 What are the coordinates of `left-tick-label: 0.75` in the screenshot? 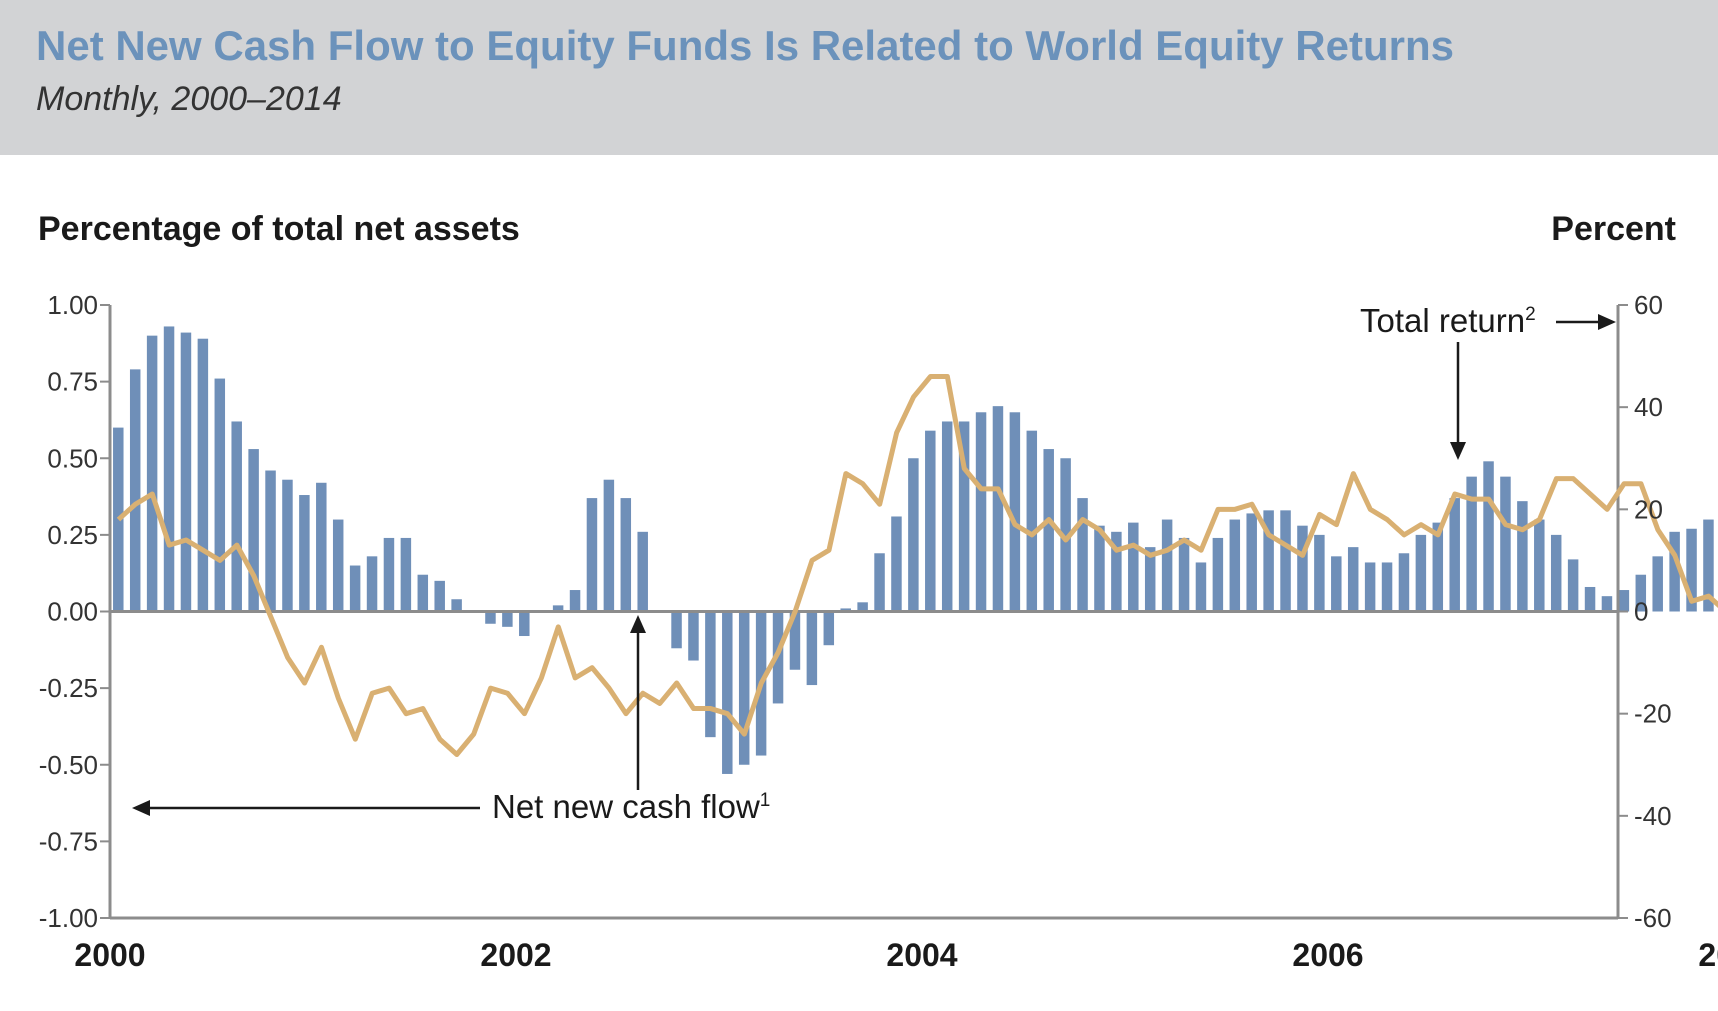 It's located at (72, 382).